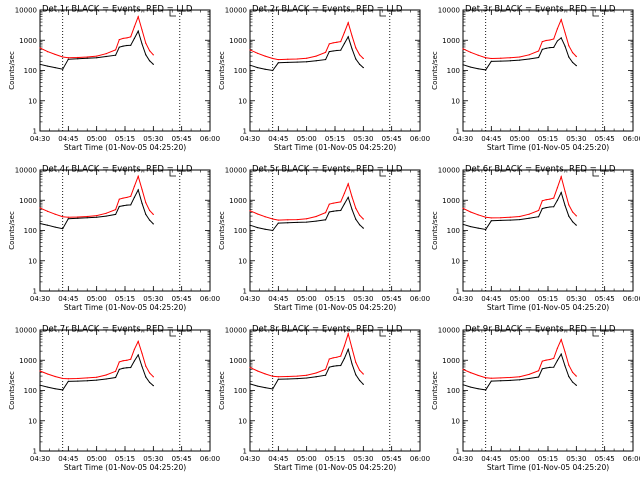  What do you see at coordinates (236, 11) in the screenshot?
I see `y-tick-label: 10000` at bounding box center [236, 11].